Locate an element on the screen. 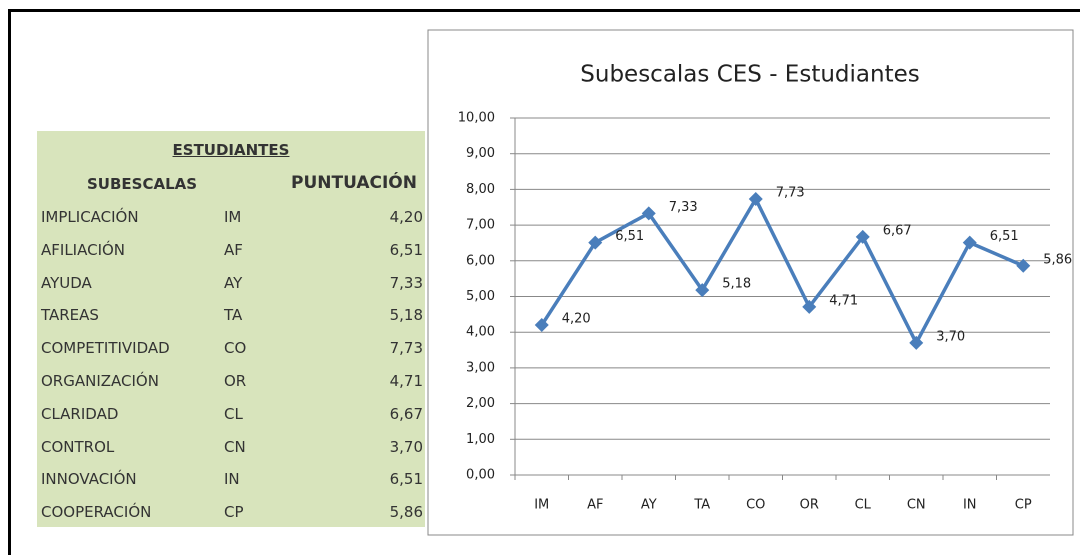 Image resolution: width=1080 pixels, height=555 pixels. subscale-name: CLARIDAD is located at coordinates (80, 413).